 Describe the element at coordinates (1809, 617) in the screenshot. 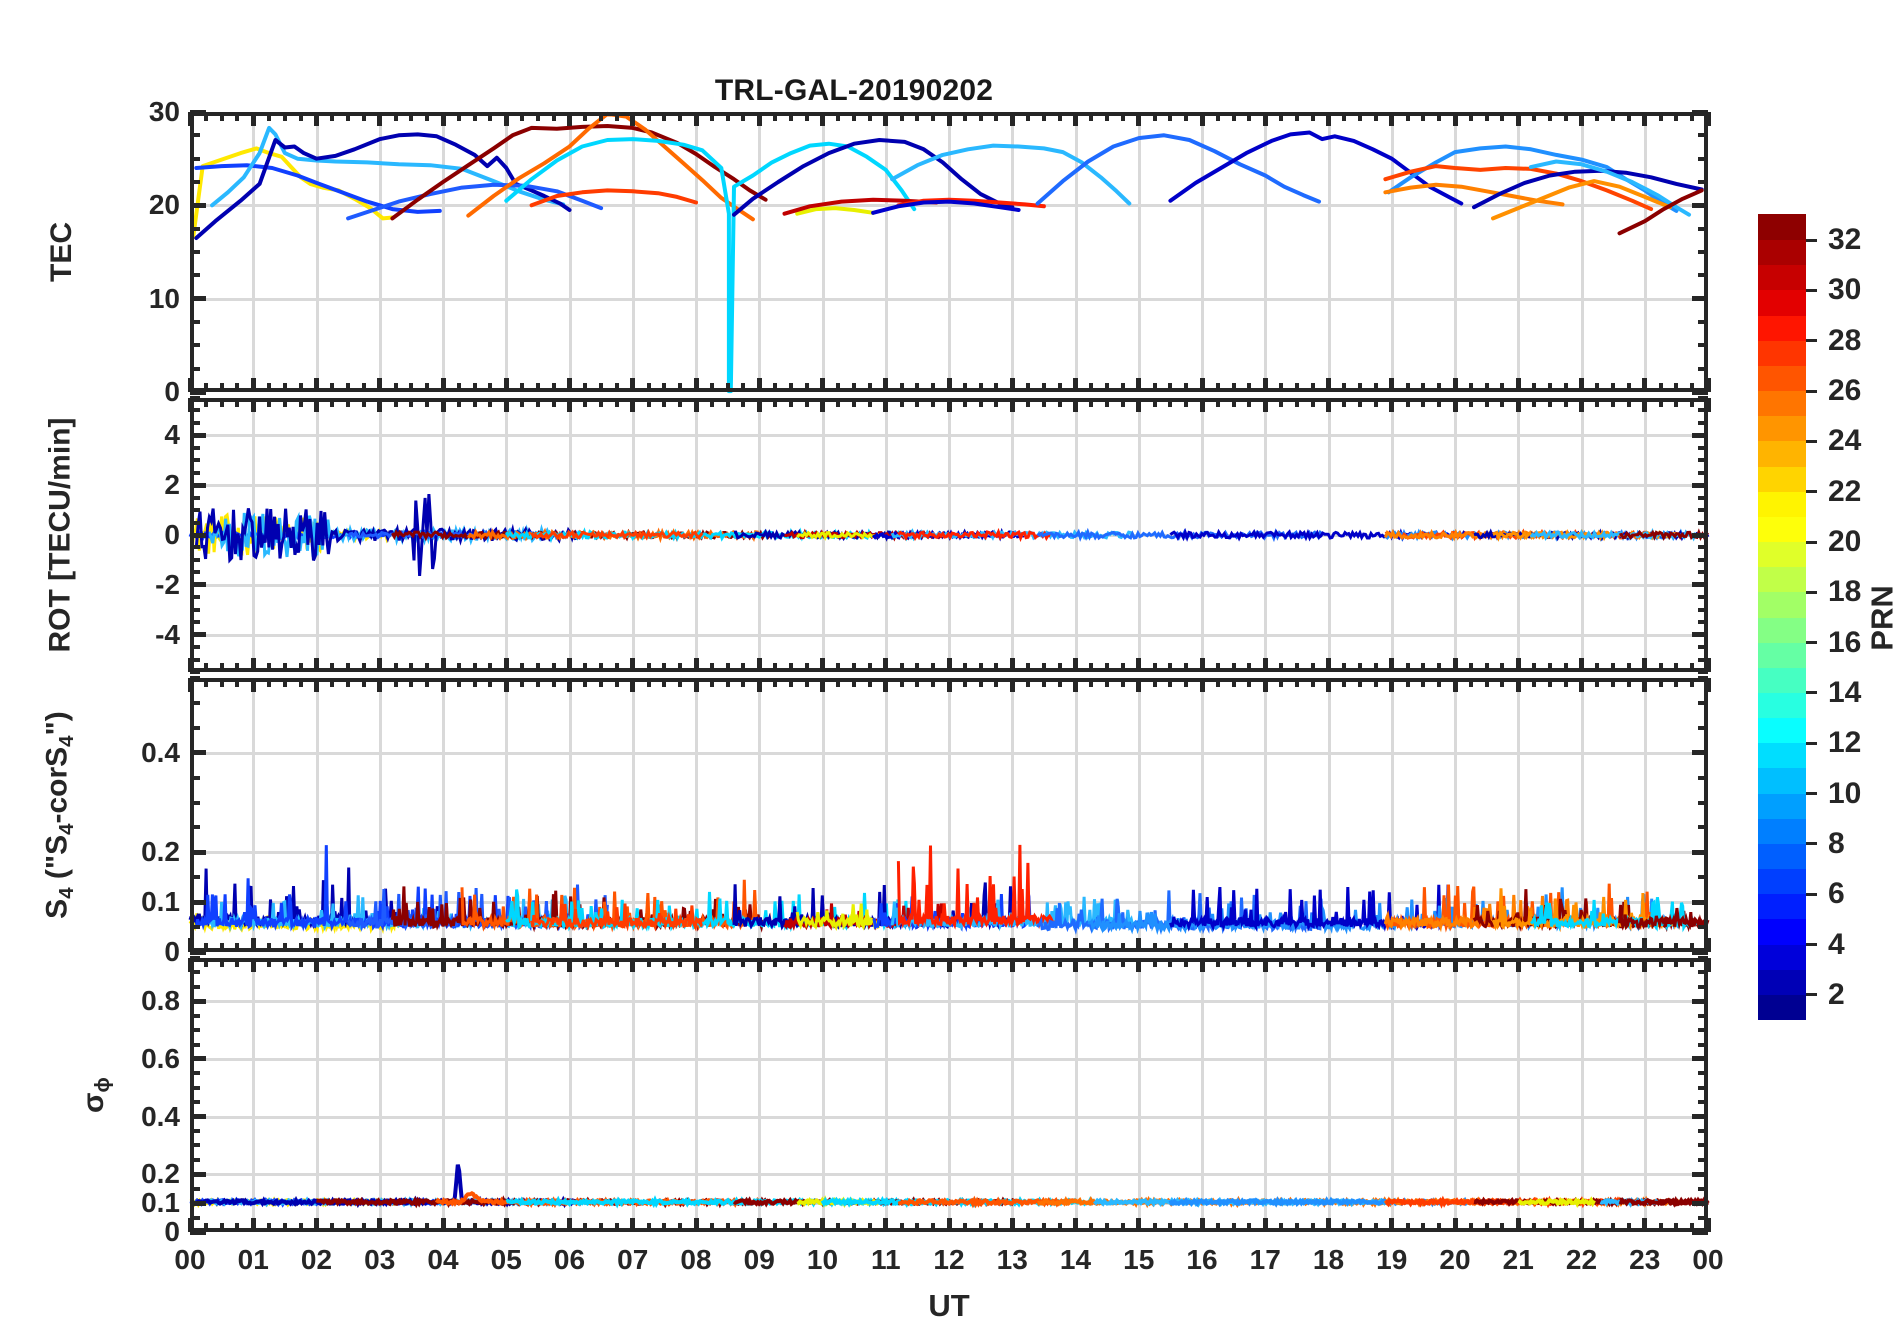

I see `colorbar: 32 30 28 26 24 22 20 18 16 14 12 10 8 6 4 2` at that location.